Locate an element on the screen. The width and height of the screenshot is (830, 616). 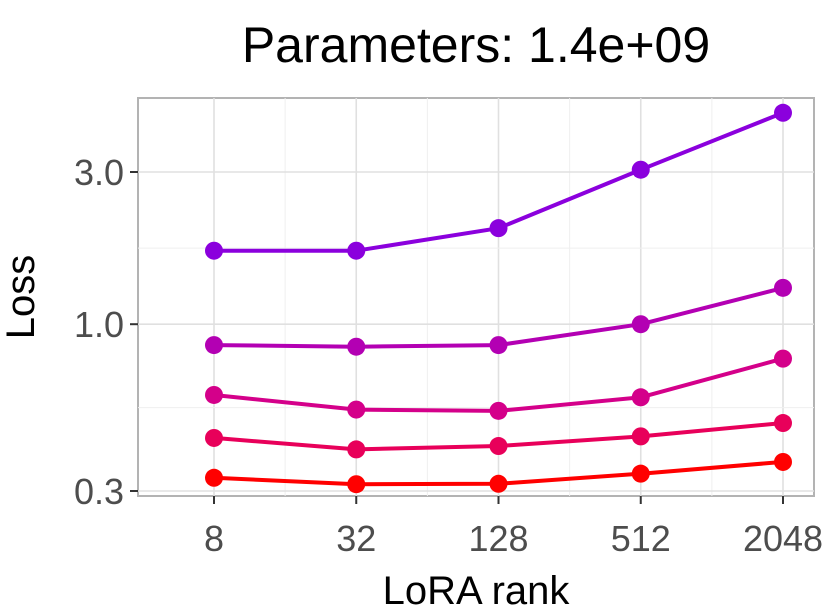
y-tick-label: 1.0 is located at coordinates (99, 324).